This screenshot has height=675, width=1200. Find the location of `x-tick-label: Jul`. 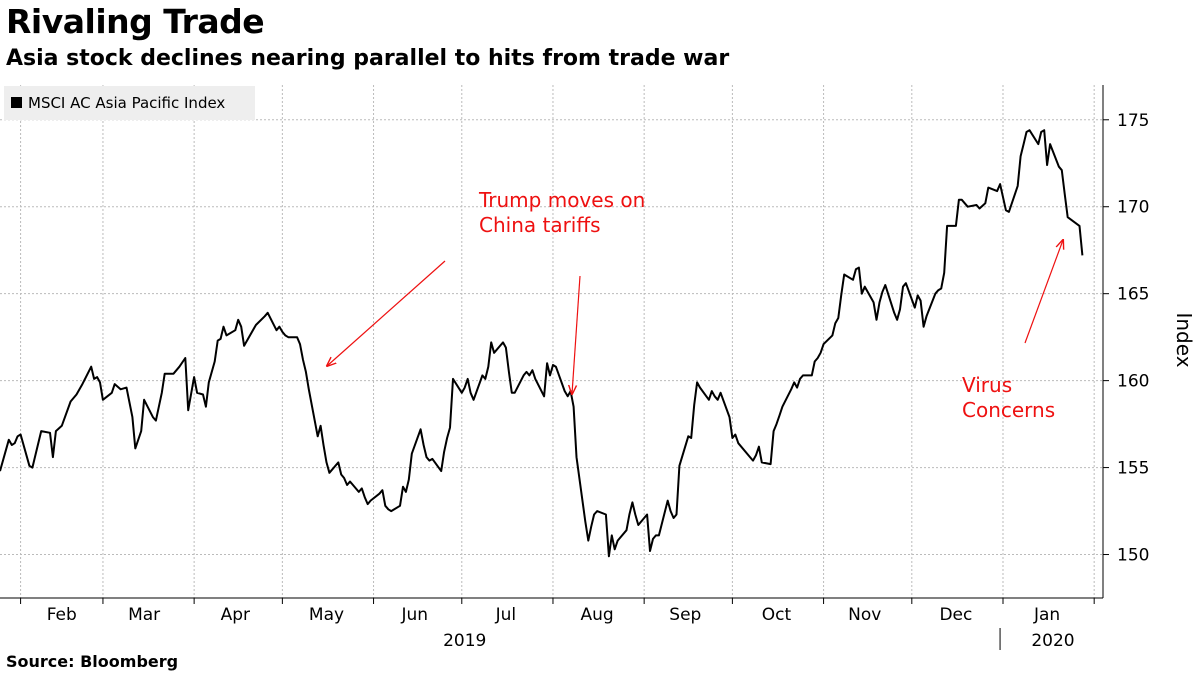

x-tick-label: Jul is located at coordinates (506, 615).